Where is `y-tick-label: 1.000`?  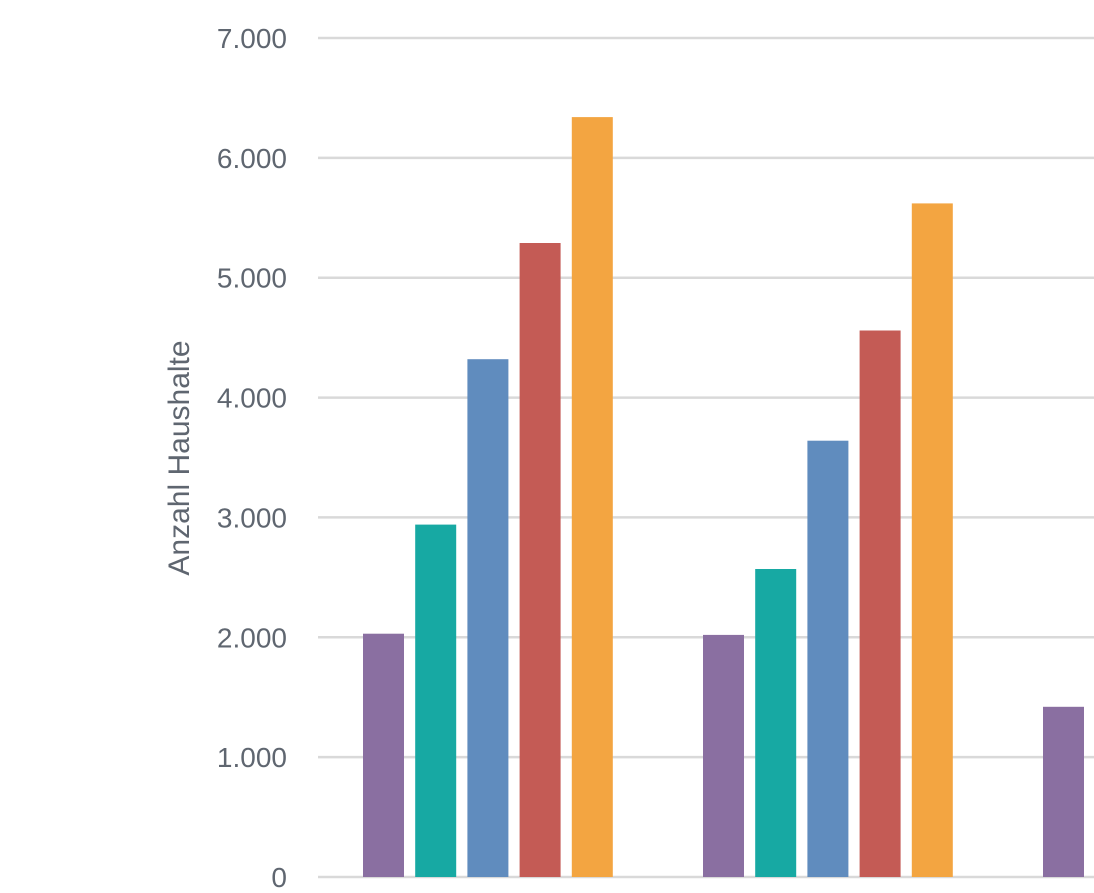
y-tick-label: 1.000 is located at coordinates (252, 757).